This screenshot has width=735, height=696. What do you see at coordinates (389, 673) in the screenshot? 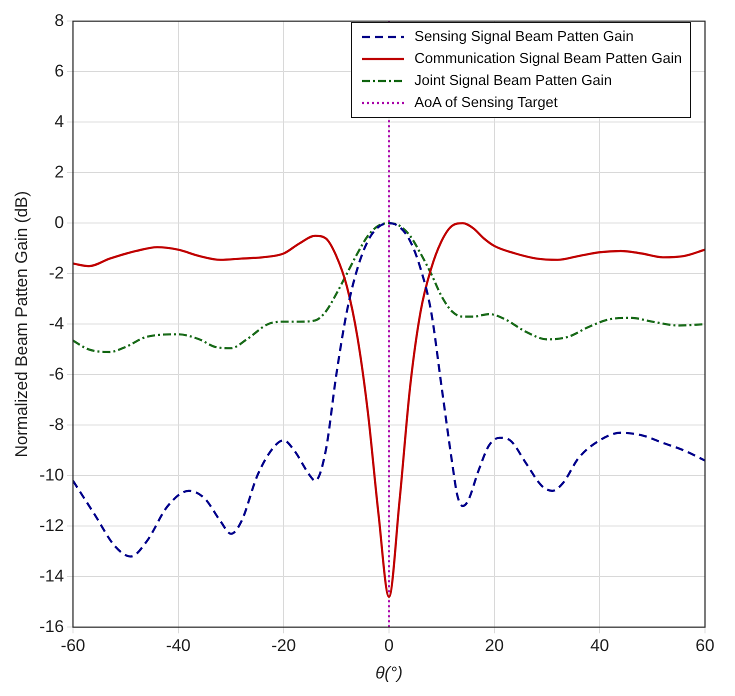
I see `x-axis-title: θ(°)` at bounding box center [389, 673].